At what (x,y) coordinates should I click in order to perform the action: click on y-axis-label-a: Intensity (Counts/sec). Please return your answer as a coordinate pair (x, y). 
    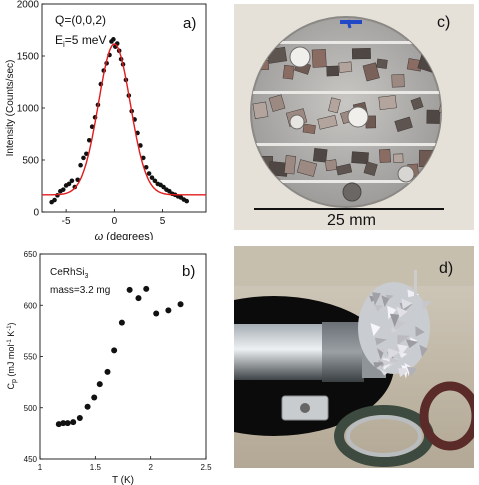
    Looking at the image, I should click on (10, 108).